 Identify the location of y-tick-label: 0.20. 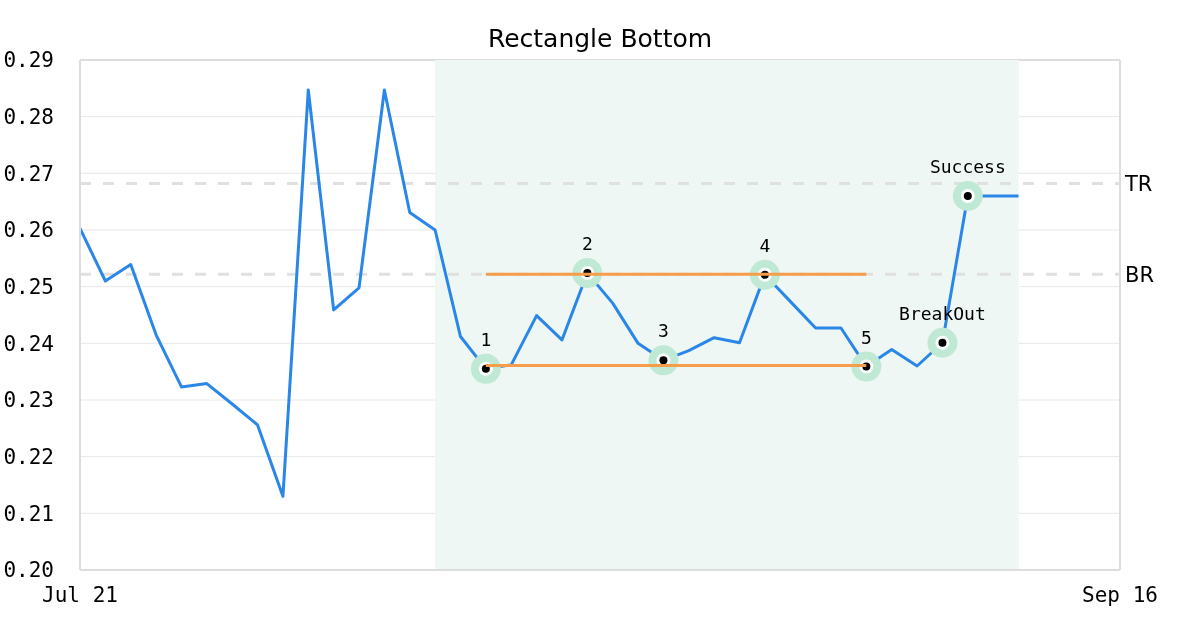
(28, 570).